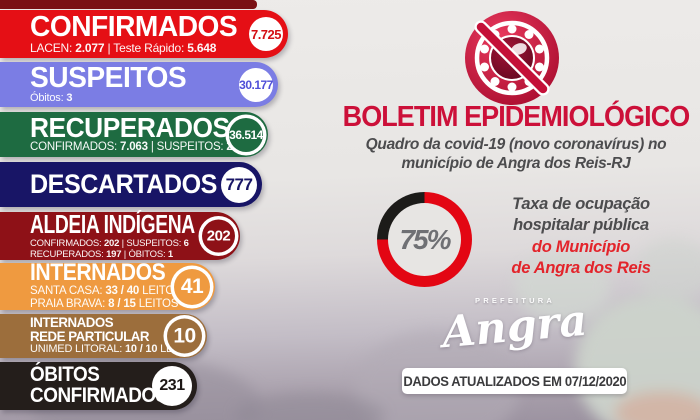 The height and width of the screenshot is (420, 700). Describe the element at coordinates (123, 184) in the screenshot. I see `stat-bar-title: DESCARTADOS` at that location.